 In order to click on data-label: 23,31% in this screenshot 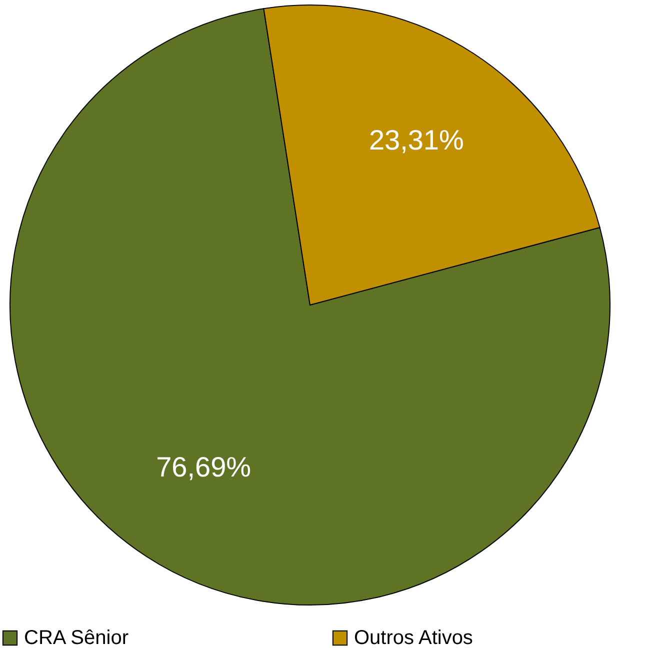, I will do `click(416, 140)`.